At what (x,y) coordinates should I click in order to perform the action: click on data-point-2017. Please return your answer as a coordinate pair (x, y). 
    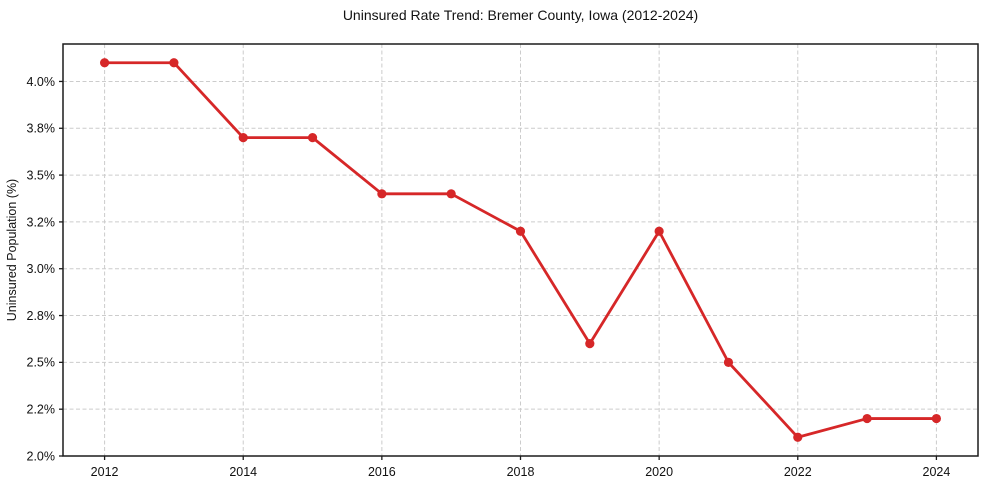
    Looking at the image, I should click on (451, 194).